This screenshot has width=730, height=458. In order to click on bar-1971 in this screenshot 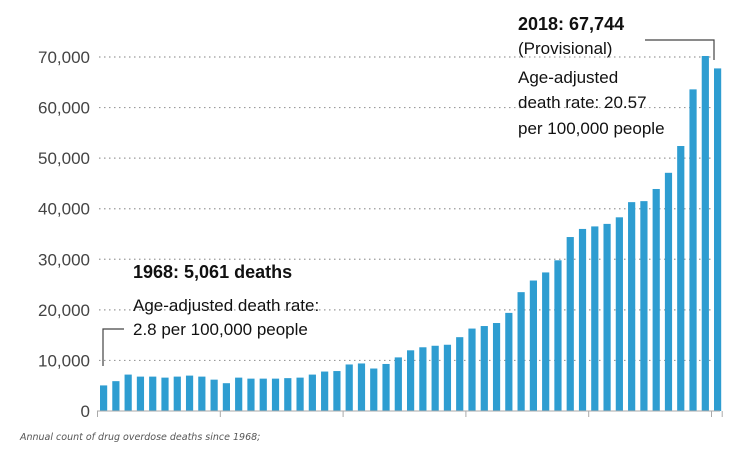, I will do `click(140, 393)`.